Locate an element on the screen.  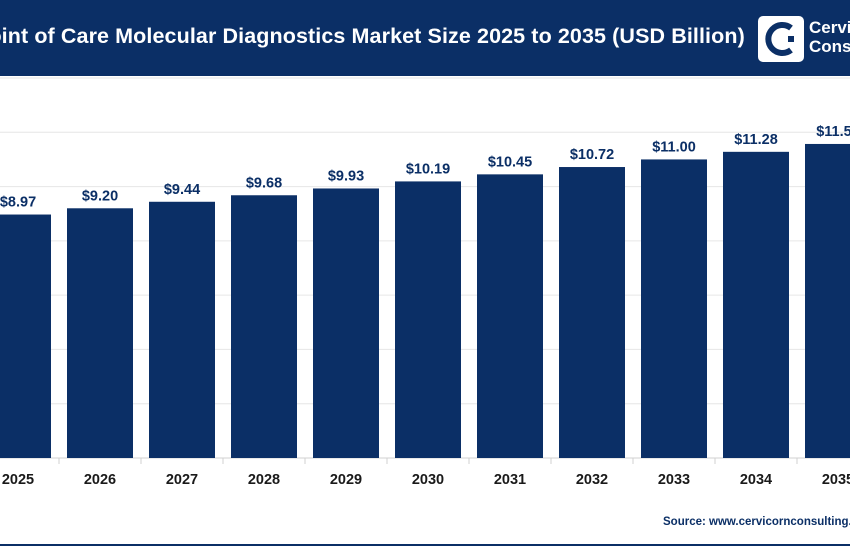
bar-2025 is located at coordinates (25, 336).